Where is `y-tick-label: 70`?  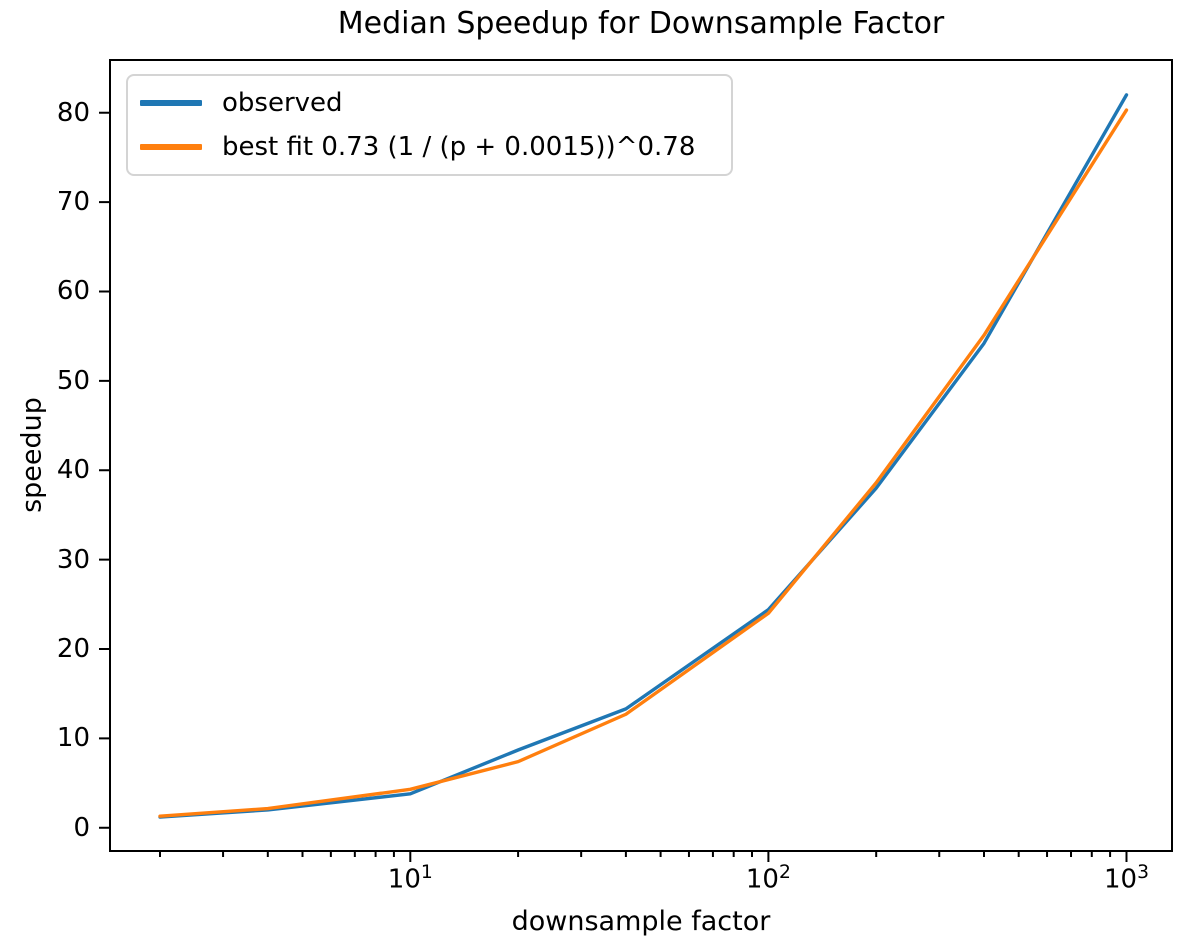
y-tick-label: 70 is located at coordinates (73, 202).